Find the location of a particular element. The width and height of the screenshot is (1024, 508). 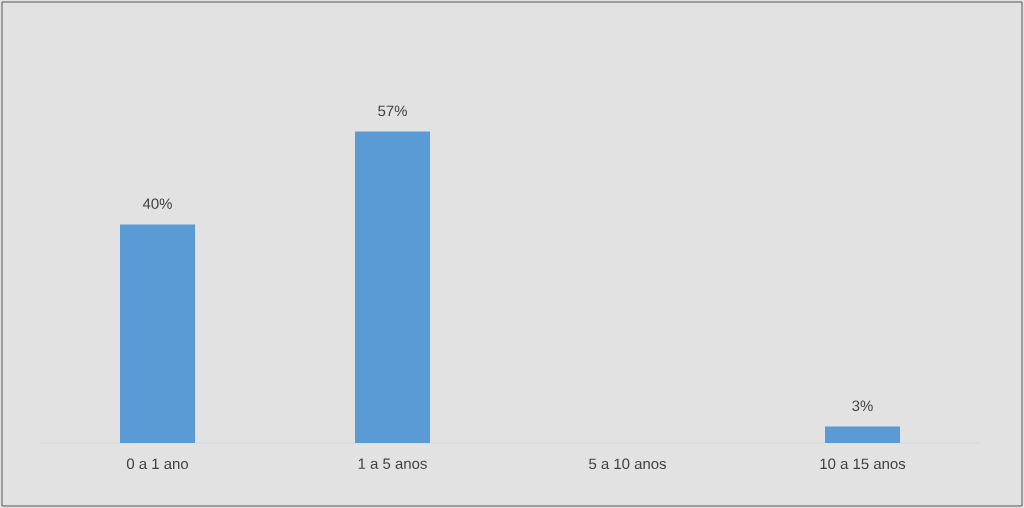

x-tick-label: 5 a 10 anos is located at coordinates (627, 464).